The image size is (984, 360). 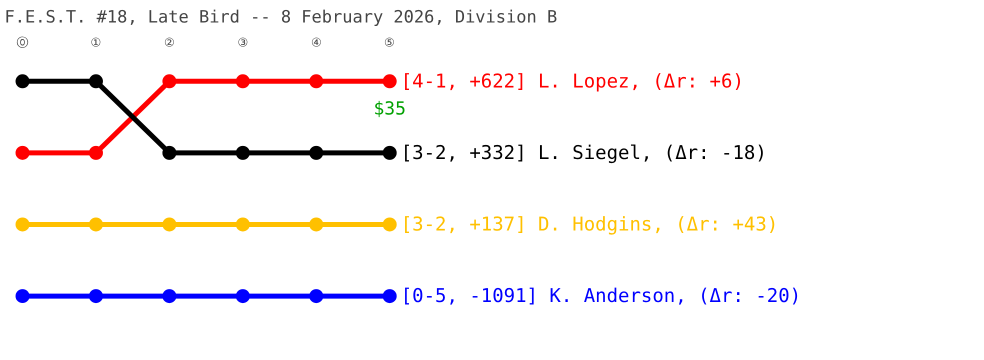 What do you see at coordinates (389, 109) in the screenshot?
I see `annotation: $35` at bounding box center [389, 109].